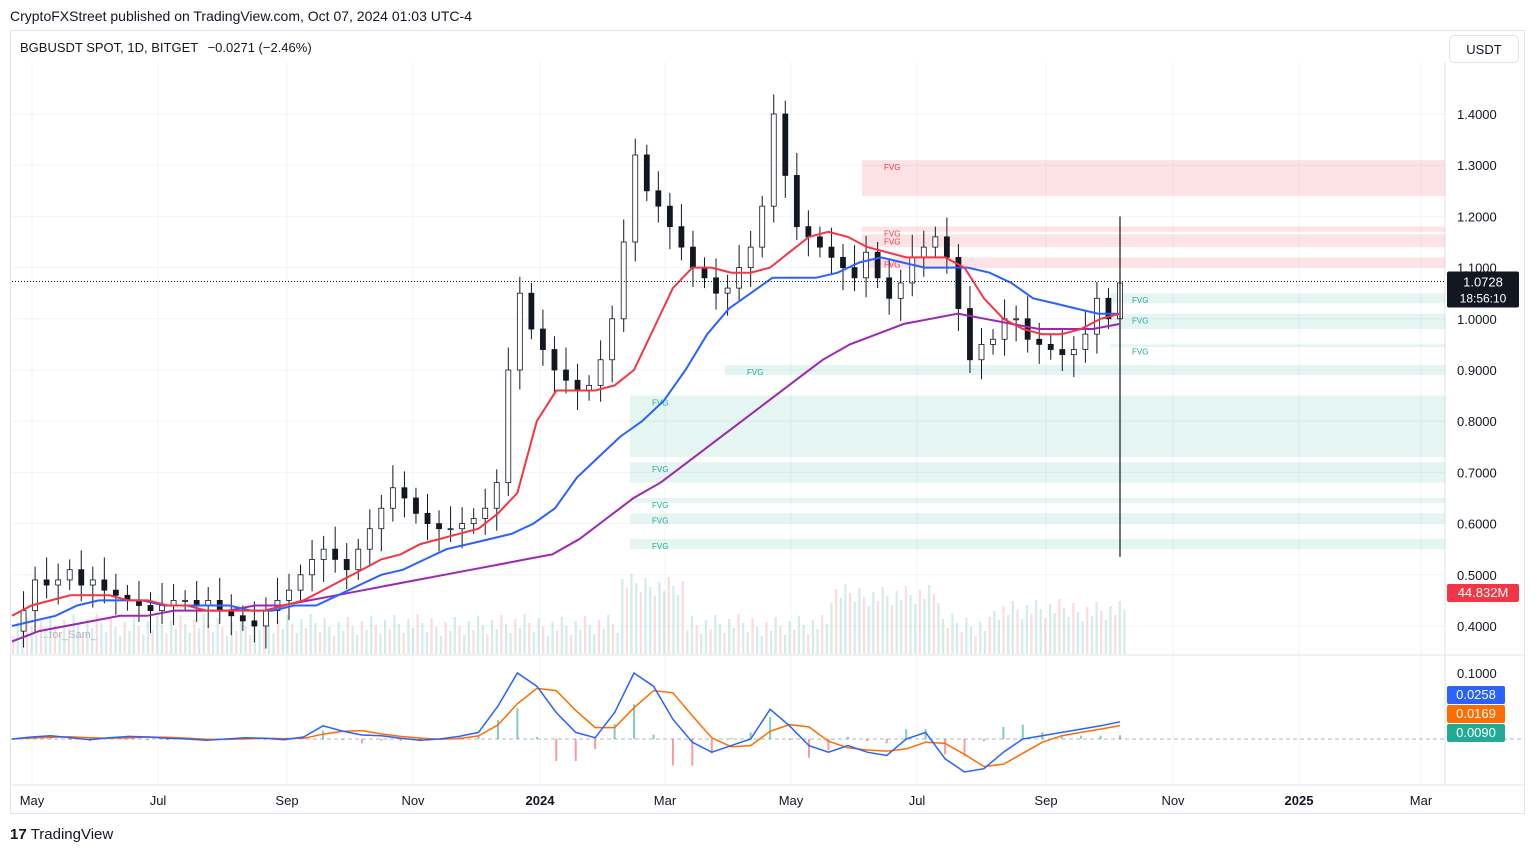  I want to click on macd-tick-label: 0.1000, so click(1477, 673).